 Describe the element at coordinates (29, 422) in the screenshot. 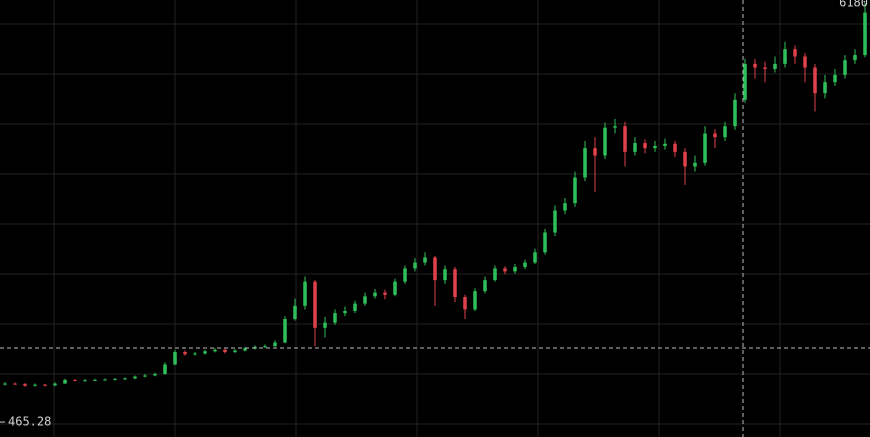

I see `y-tick-label: 465.28` at that location.